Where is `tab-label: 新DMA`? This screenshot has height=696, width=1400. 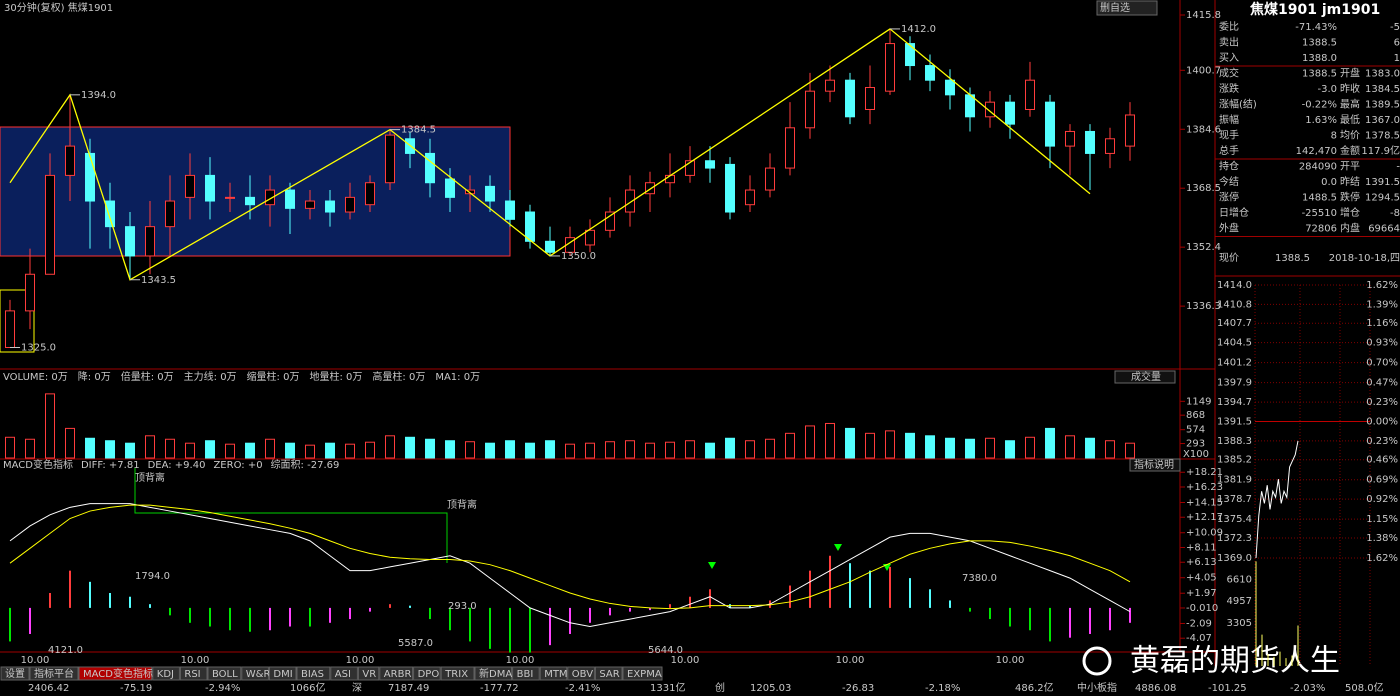
tab-label: 新DMA is located at coordinates (495, 673).